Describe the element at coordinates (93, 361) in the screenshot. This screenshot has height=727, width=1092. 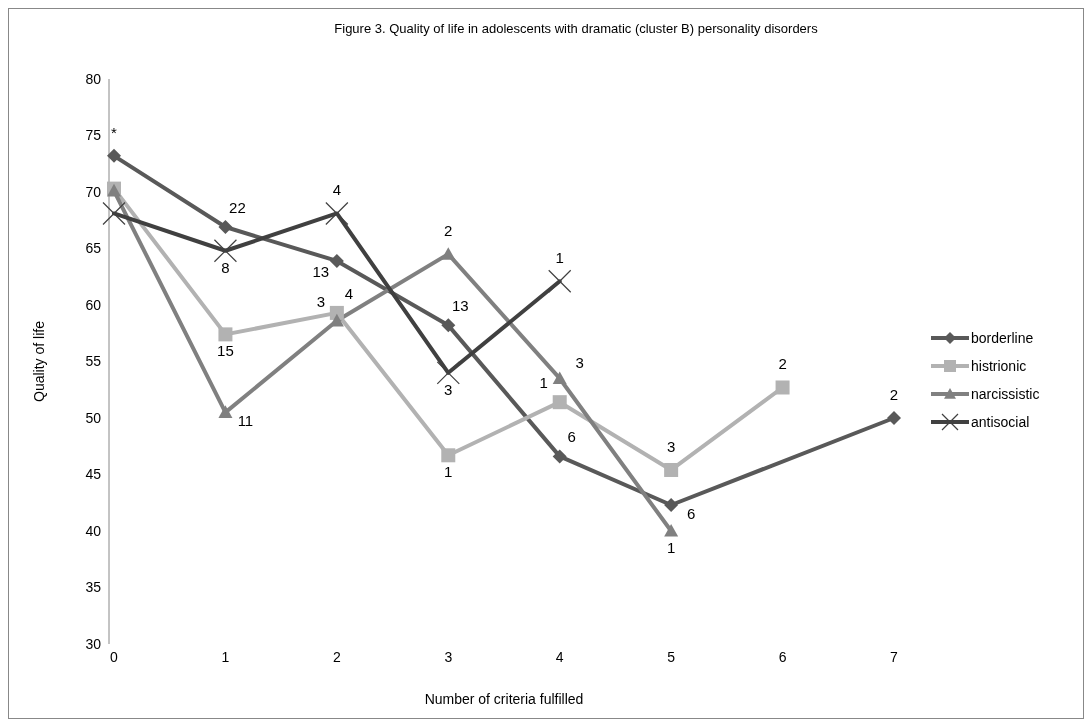
I see `y-tick-label: 55` at that location.